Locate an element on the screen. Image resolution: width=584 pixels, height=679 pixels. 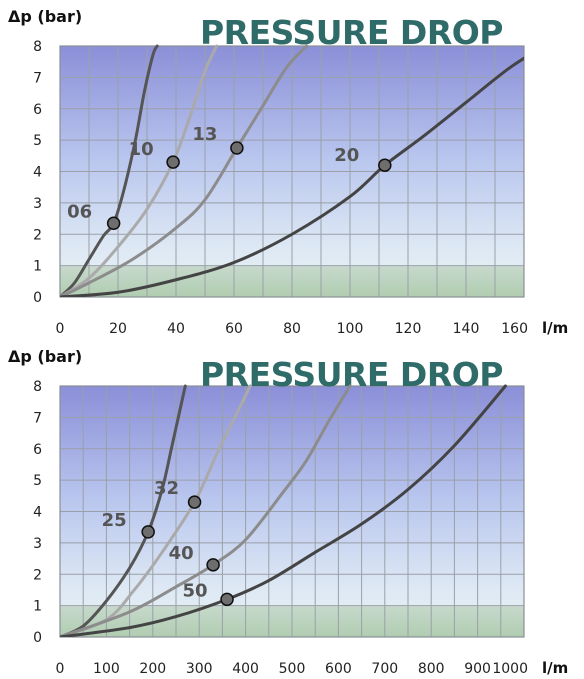
x-tick-label: 600 is located at coordinates (338, 669).